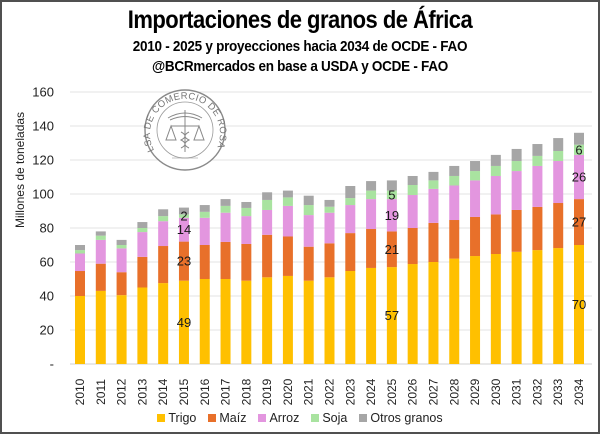 The image size is (600, 434). I want to click on x-tick-label: 2014, so click(163, 391).